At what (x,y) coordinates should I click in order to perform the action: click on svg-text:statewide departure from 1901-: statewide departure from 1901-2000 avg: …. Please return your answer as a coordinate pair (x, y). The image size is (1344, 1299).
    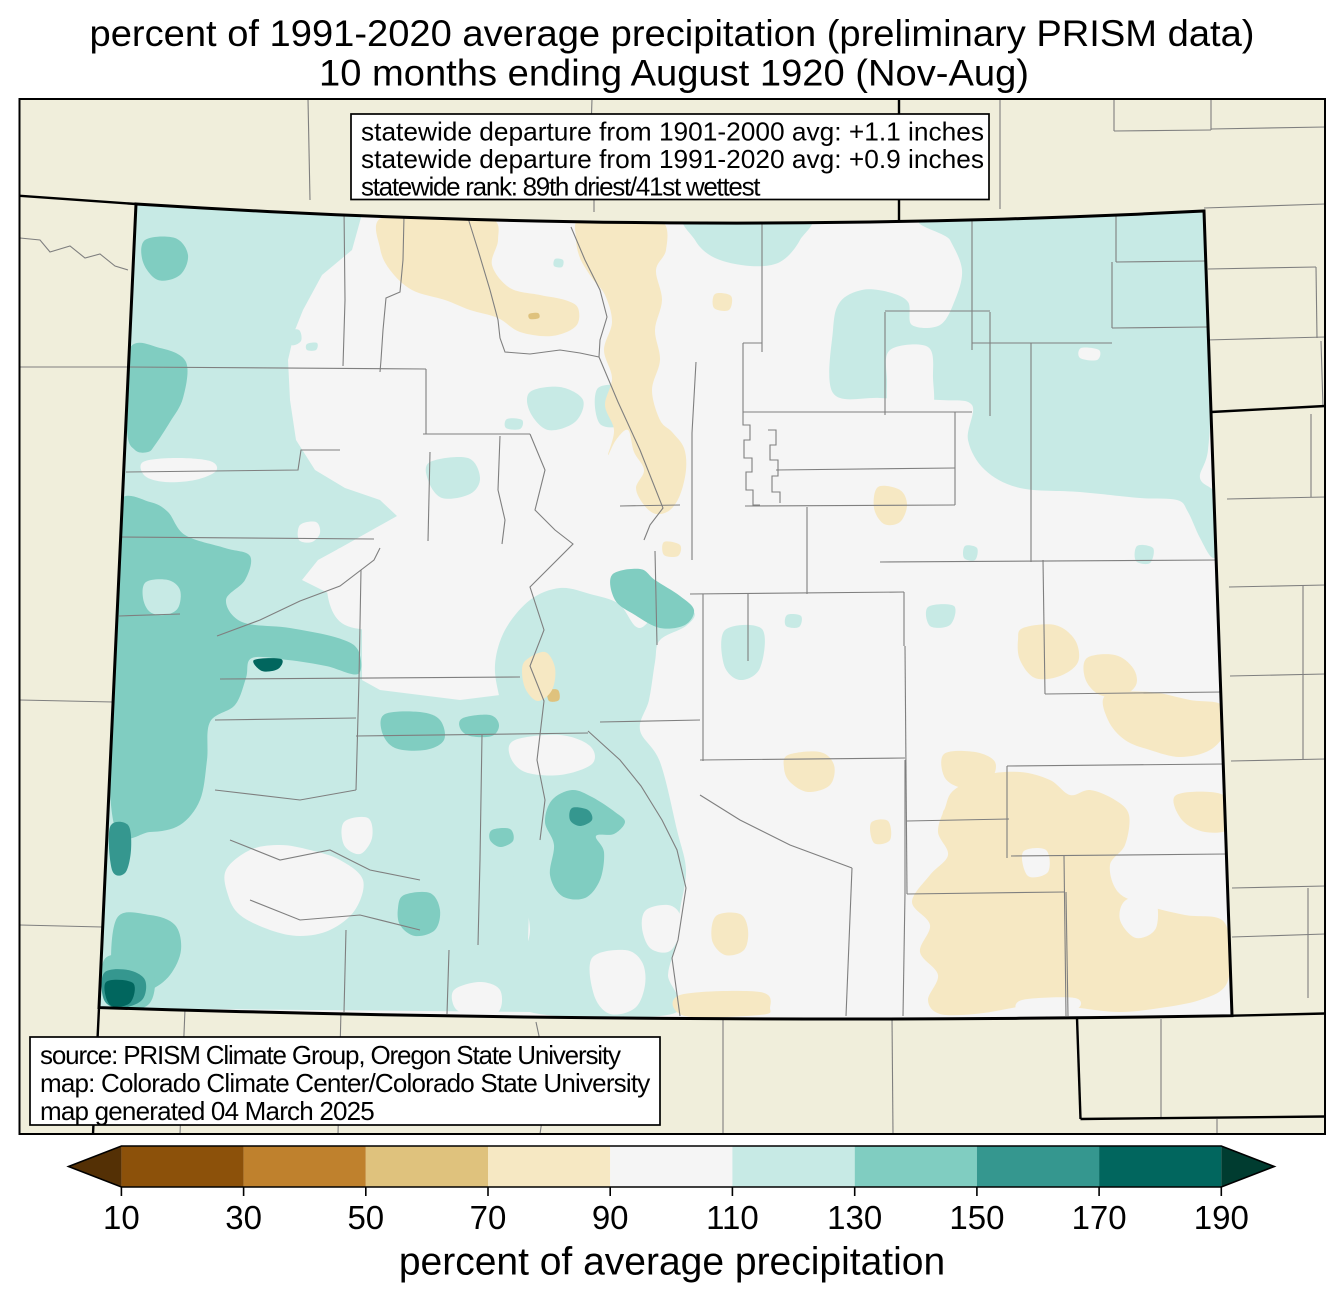
    Looking at the image, I should click on (672, 132).